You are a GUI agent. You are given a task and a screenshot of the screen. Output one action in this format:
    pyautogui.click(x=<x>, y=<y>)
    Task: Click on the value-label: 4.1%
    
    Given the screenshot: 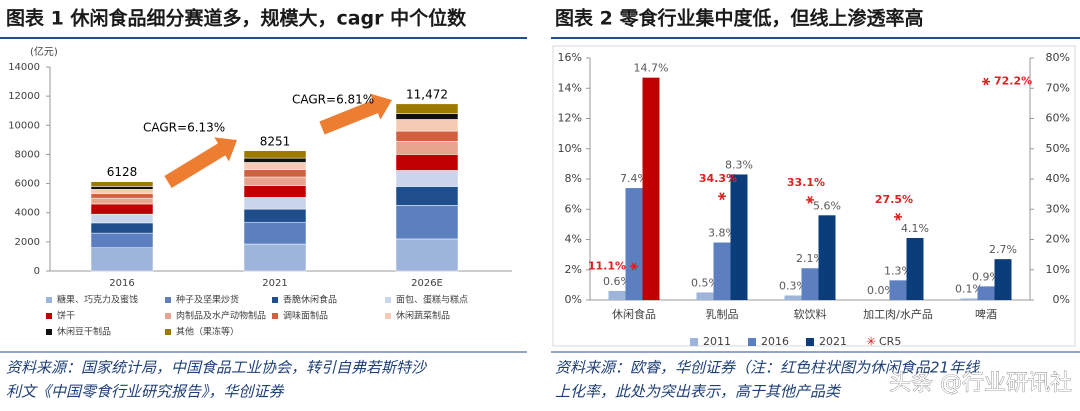 What is the action you would take?
    pyautogui.click(x=915, y=228)
    